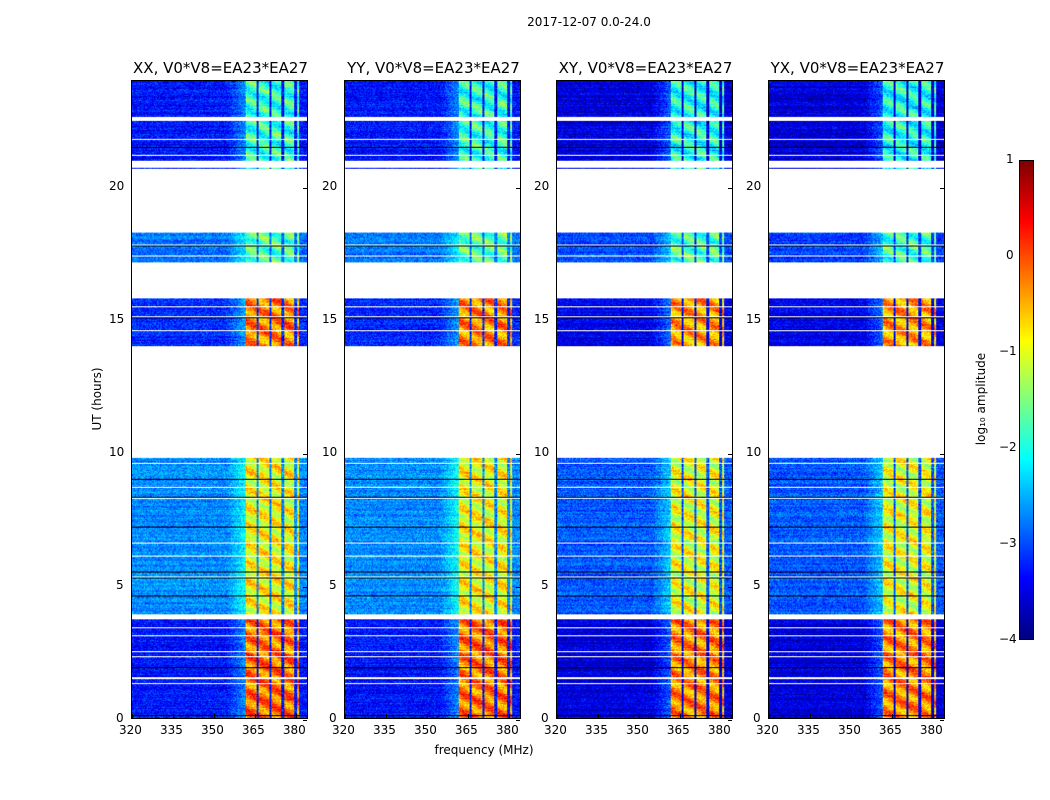 The height and width of the screenshot is (800, 1050). Describe the element at coordinates (1008, 351) in the screenshot. I see `colorbar-tick-label: −1` at that location.